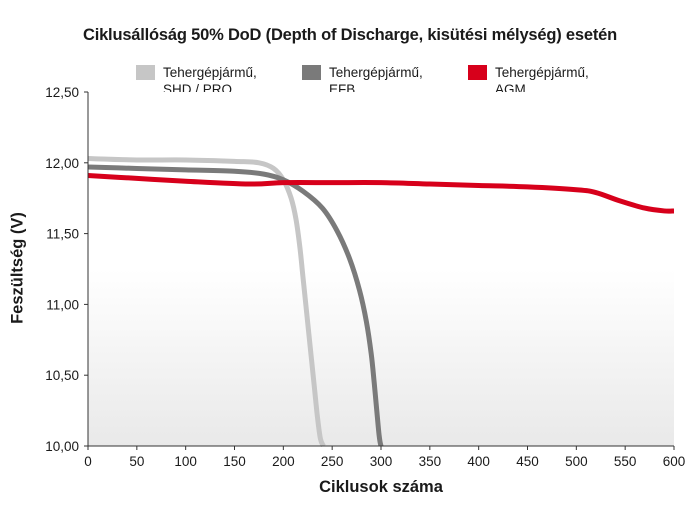  What do you see at coordinates (234, 461) in the screenshot?
I see `x-tick-label: 150` at bounding box center [234, 461].